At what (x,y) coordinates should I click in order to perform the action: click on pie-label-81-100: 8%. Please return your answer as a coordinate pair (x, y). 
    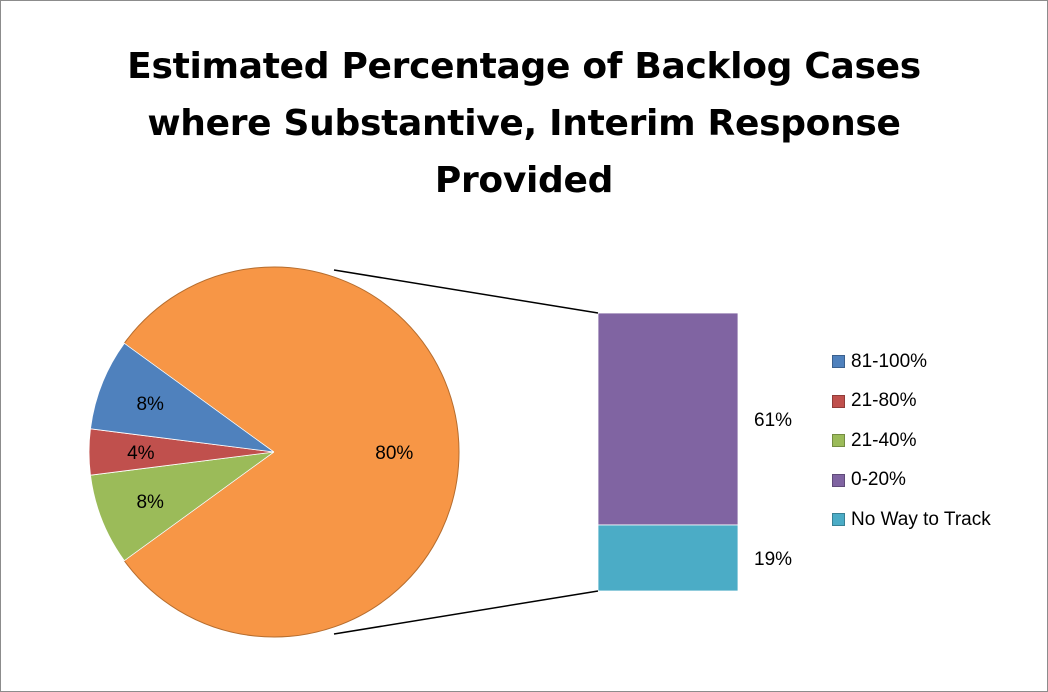
    Looking at the image, I should click on (150, 404).